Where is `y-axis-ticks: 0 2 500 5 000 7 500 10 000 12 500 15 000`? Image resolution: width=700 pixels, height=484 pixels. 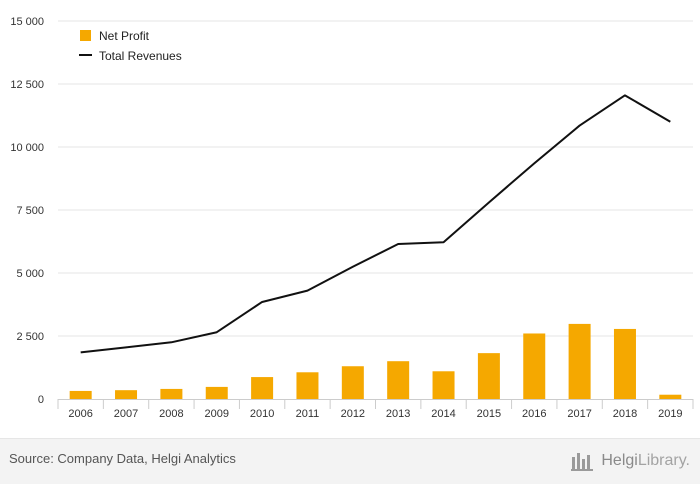
y-axis-ticks: 0 2 500 5 000 7 500 10 000 12 500 15 000 is located at coordinates (27, 211).